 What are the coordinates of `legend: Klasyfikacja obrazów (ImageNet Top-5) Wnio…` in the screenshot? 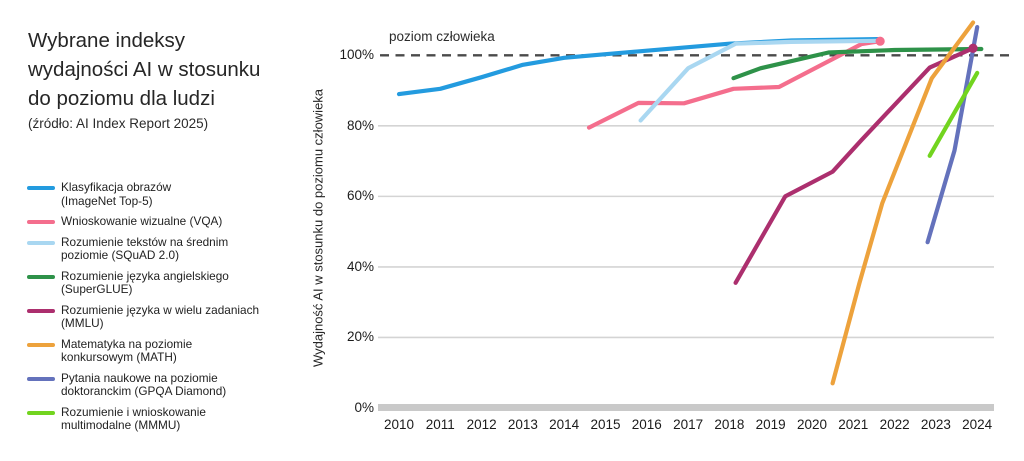 It's located at (143, 306).